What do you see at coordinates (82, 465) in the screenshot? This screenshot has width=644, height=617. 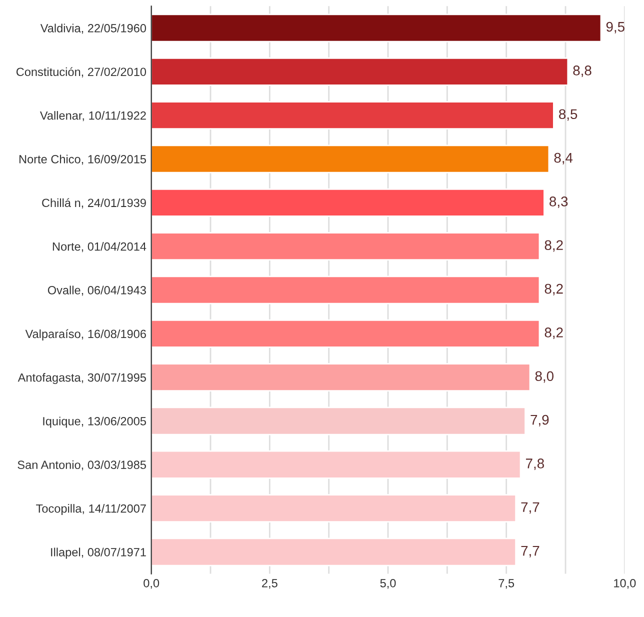 I see `y-tick-label: San Antonio, 03/03/1985` at bounding box center [82, 465].